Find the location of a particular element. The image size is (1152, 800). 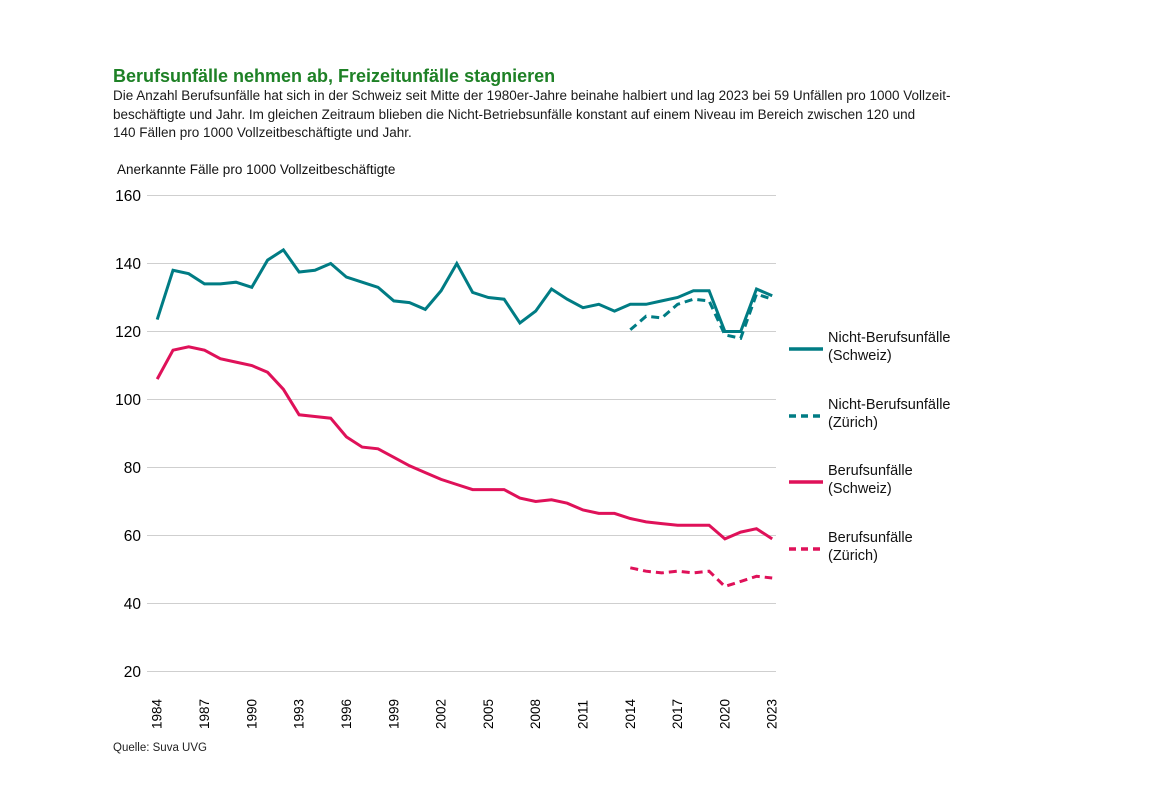

legend-swatch-solid-teal-icon is located at coordinates (806, 345).